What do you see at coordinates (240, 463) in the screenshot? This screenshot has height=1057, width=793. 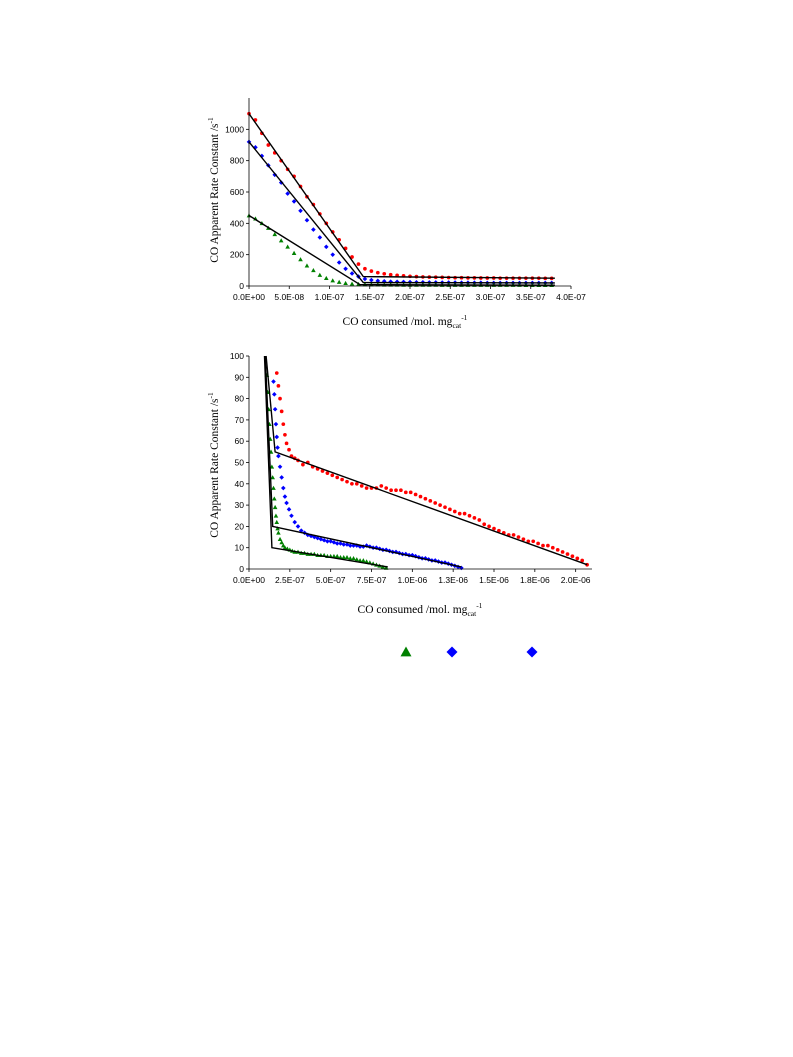 I see `y-tick-label: 50` at bounding box center [240, 463].